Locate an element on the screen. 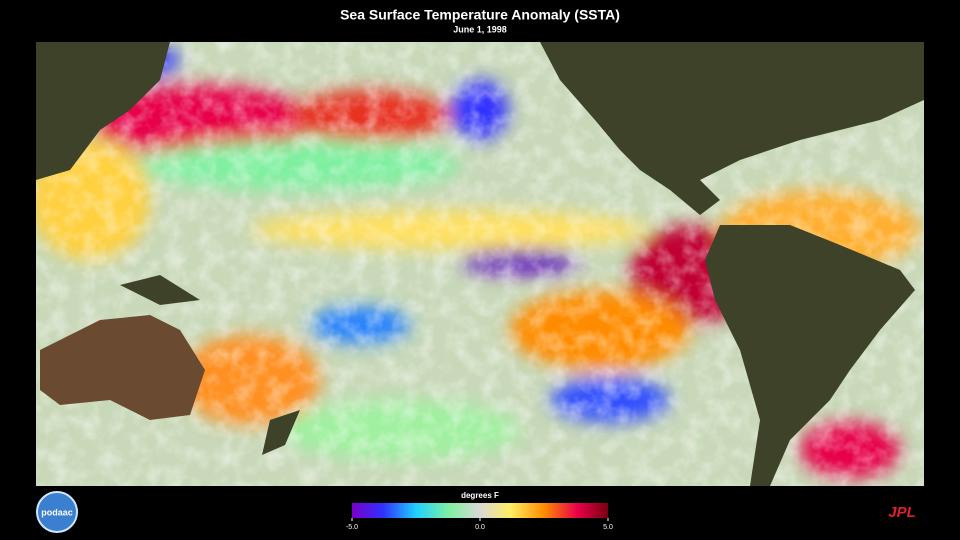 The height and width of the screenshot is (540, 960). subtitle: June 1, 1998 is located at coordinates (480, 29).